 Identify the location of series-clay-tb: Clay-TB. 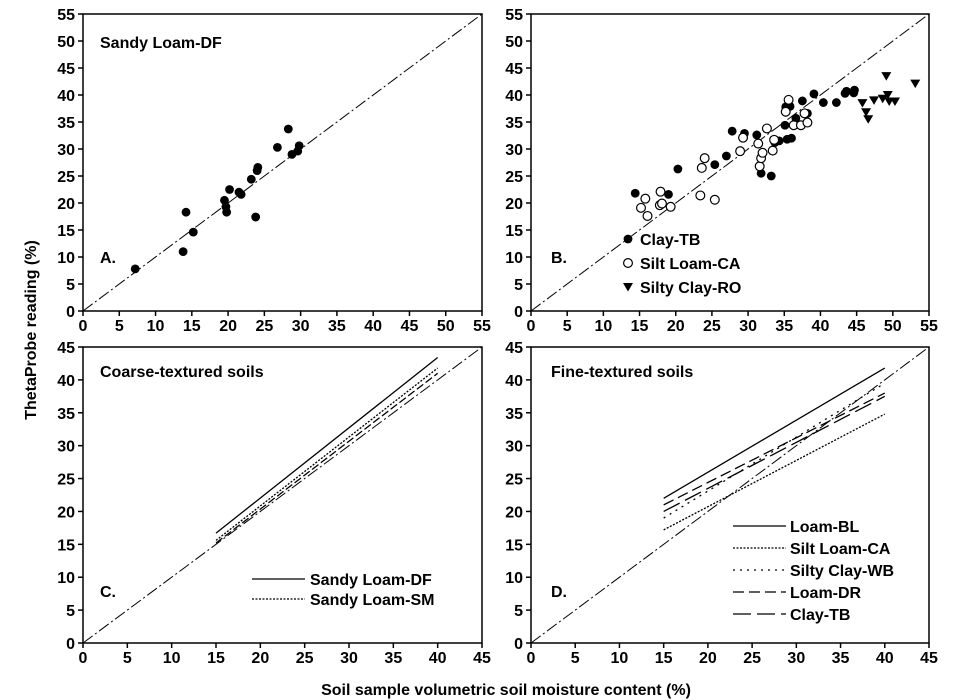
(741, 167).